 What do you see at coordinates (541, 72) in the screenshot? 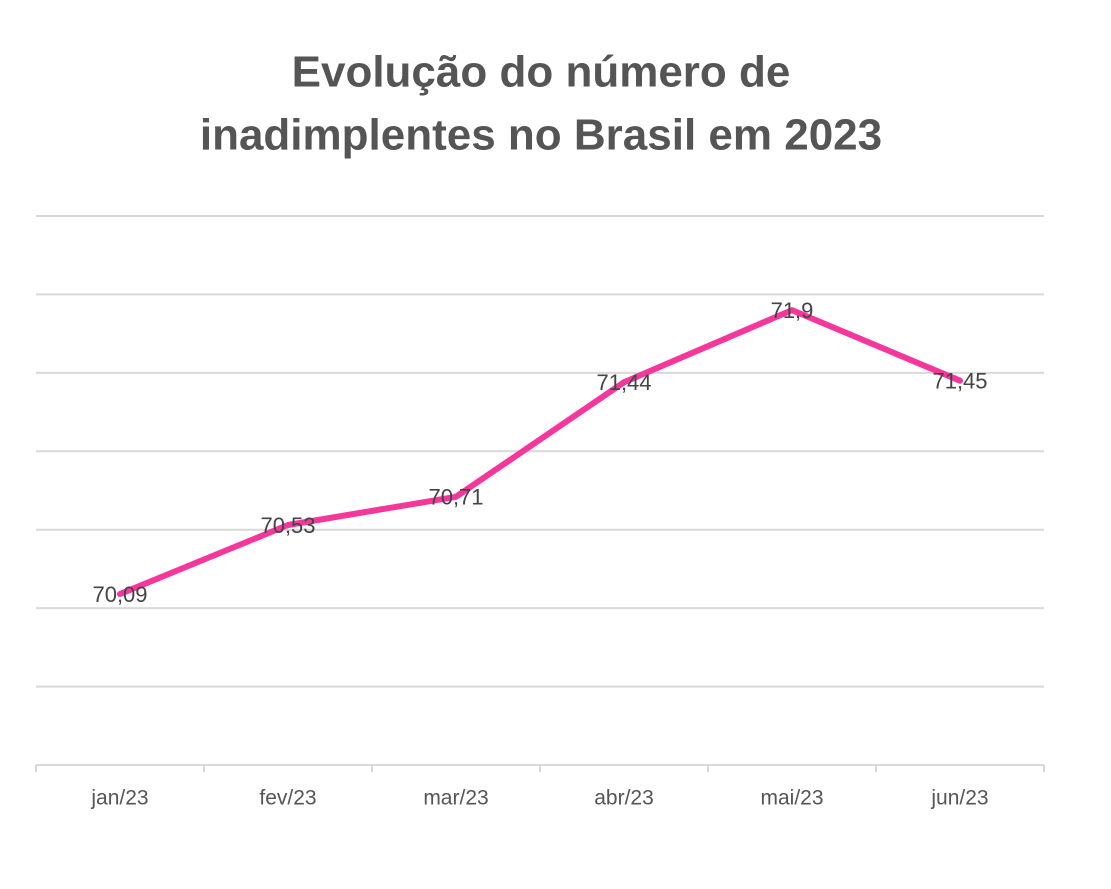
I see `chart-title: Evolução do número de` at bounding box center [541, 72].